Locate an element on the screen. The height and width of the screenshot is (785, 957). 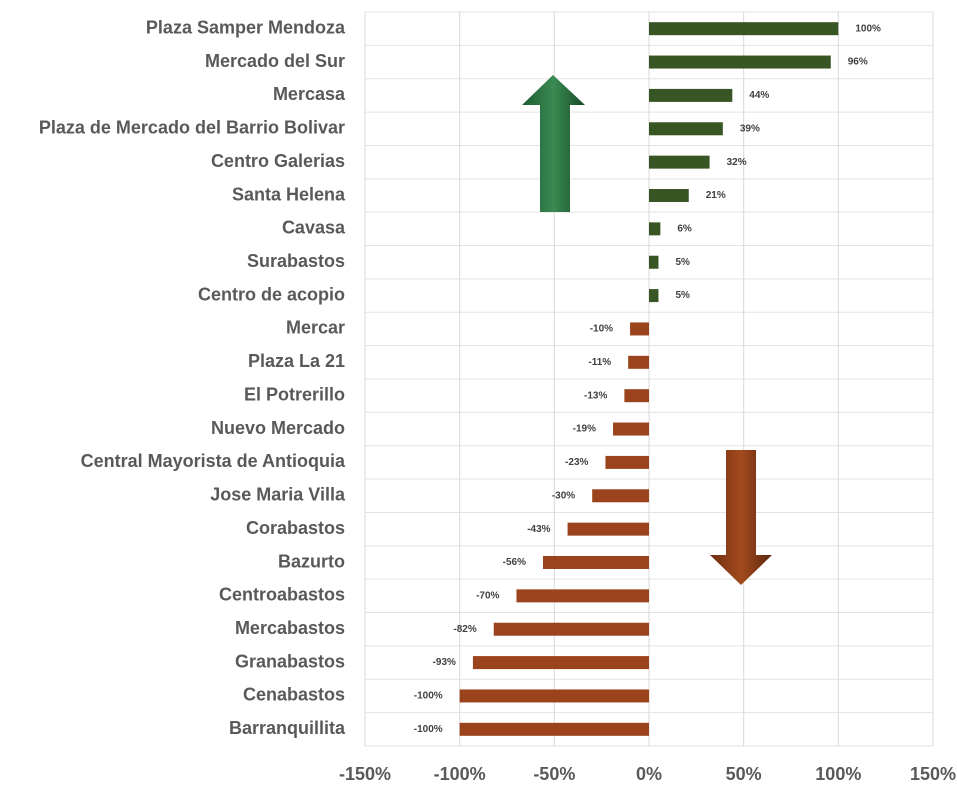
value-label: -19% is located at coordinates (584, 429).